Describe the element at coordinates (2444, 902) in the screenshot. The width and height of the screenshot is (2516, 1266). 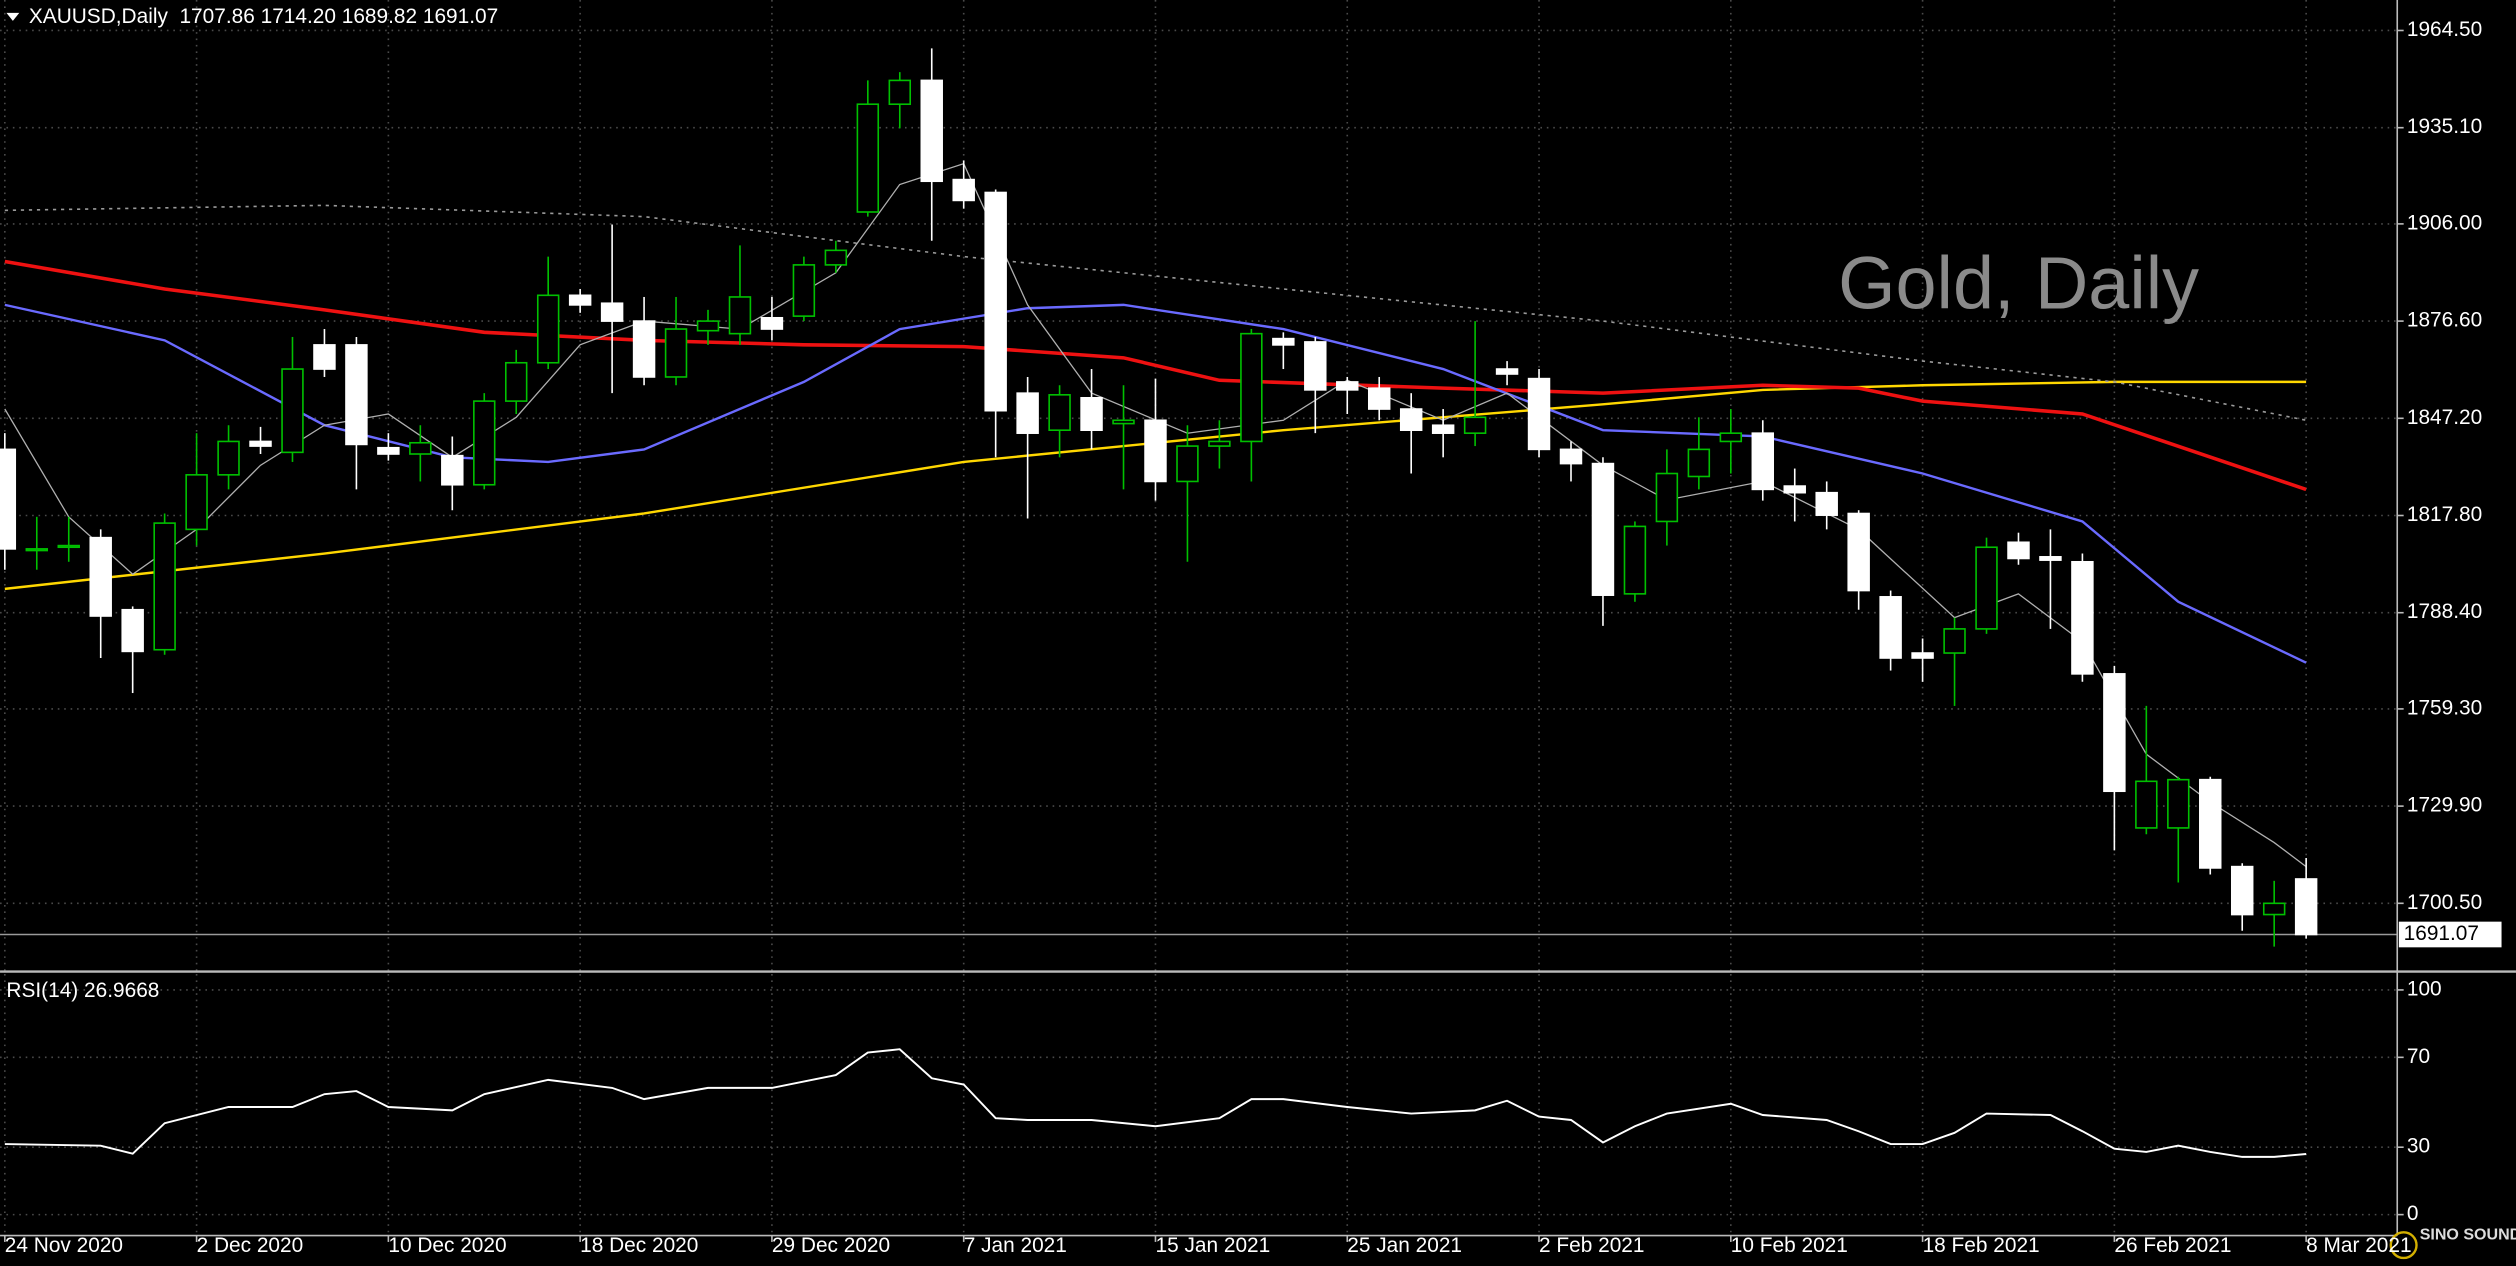
I see `y-tick-label: 1700.50` at that location.